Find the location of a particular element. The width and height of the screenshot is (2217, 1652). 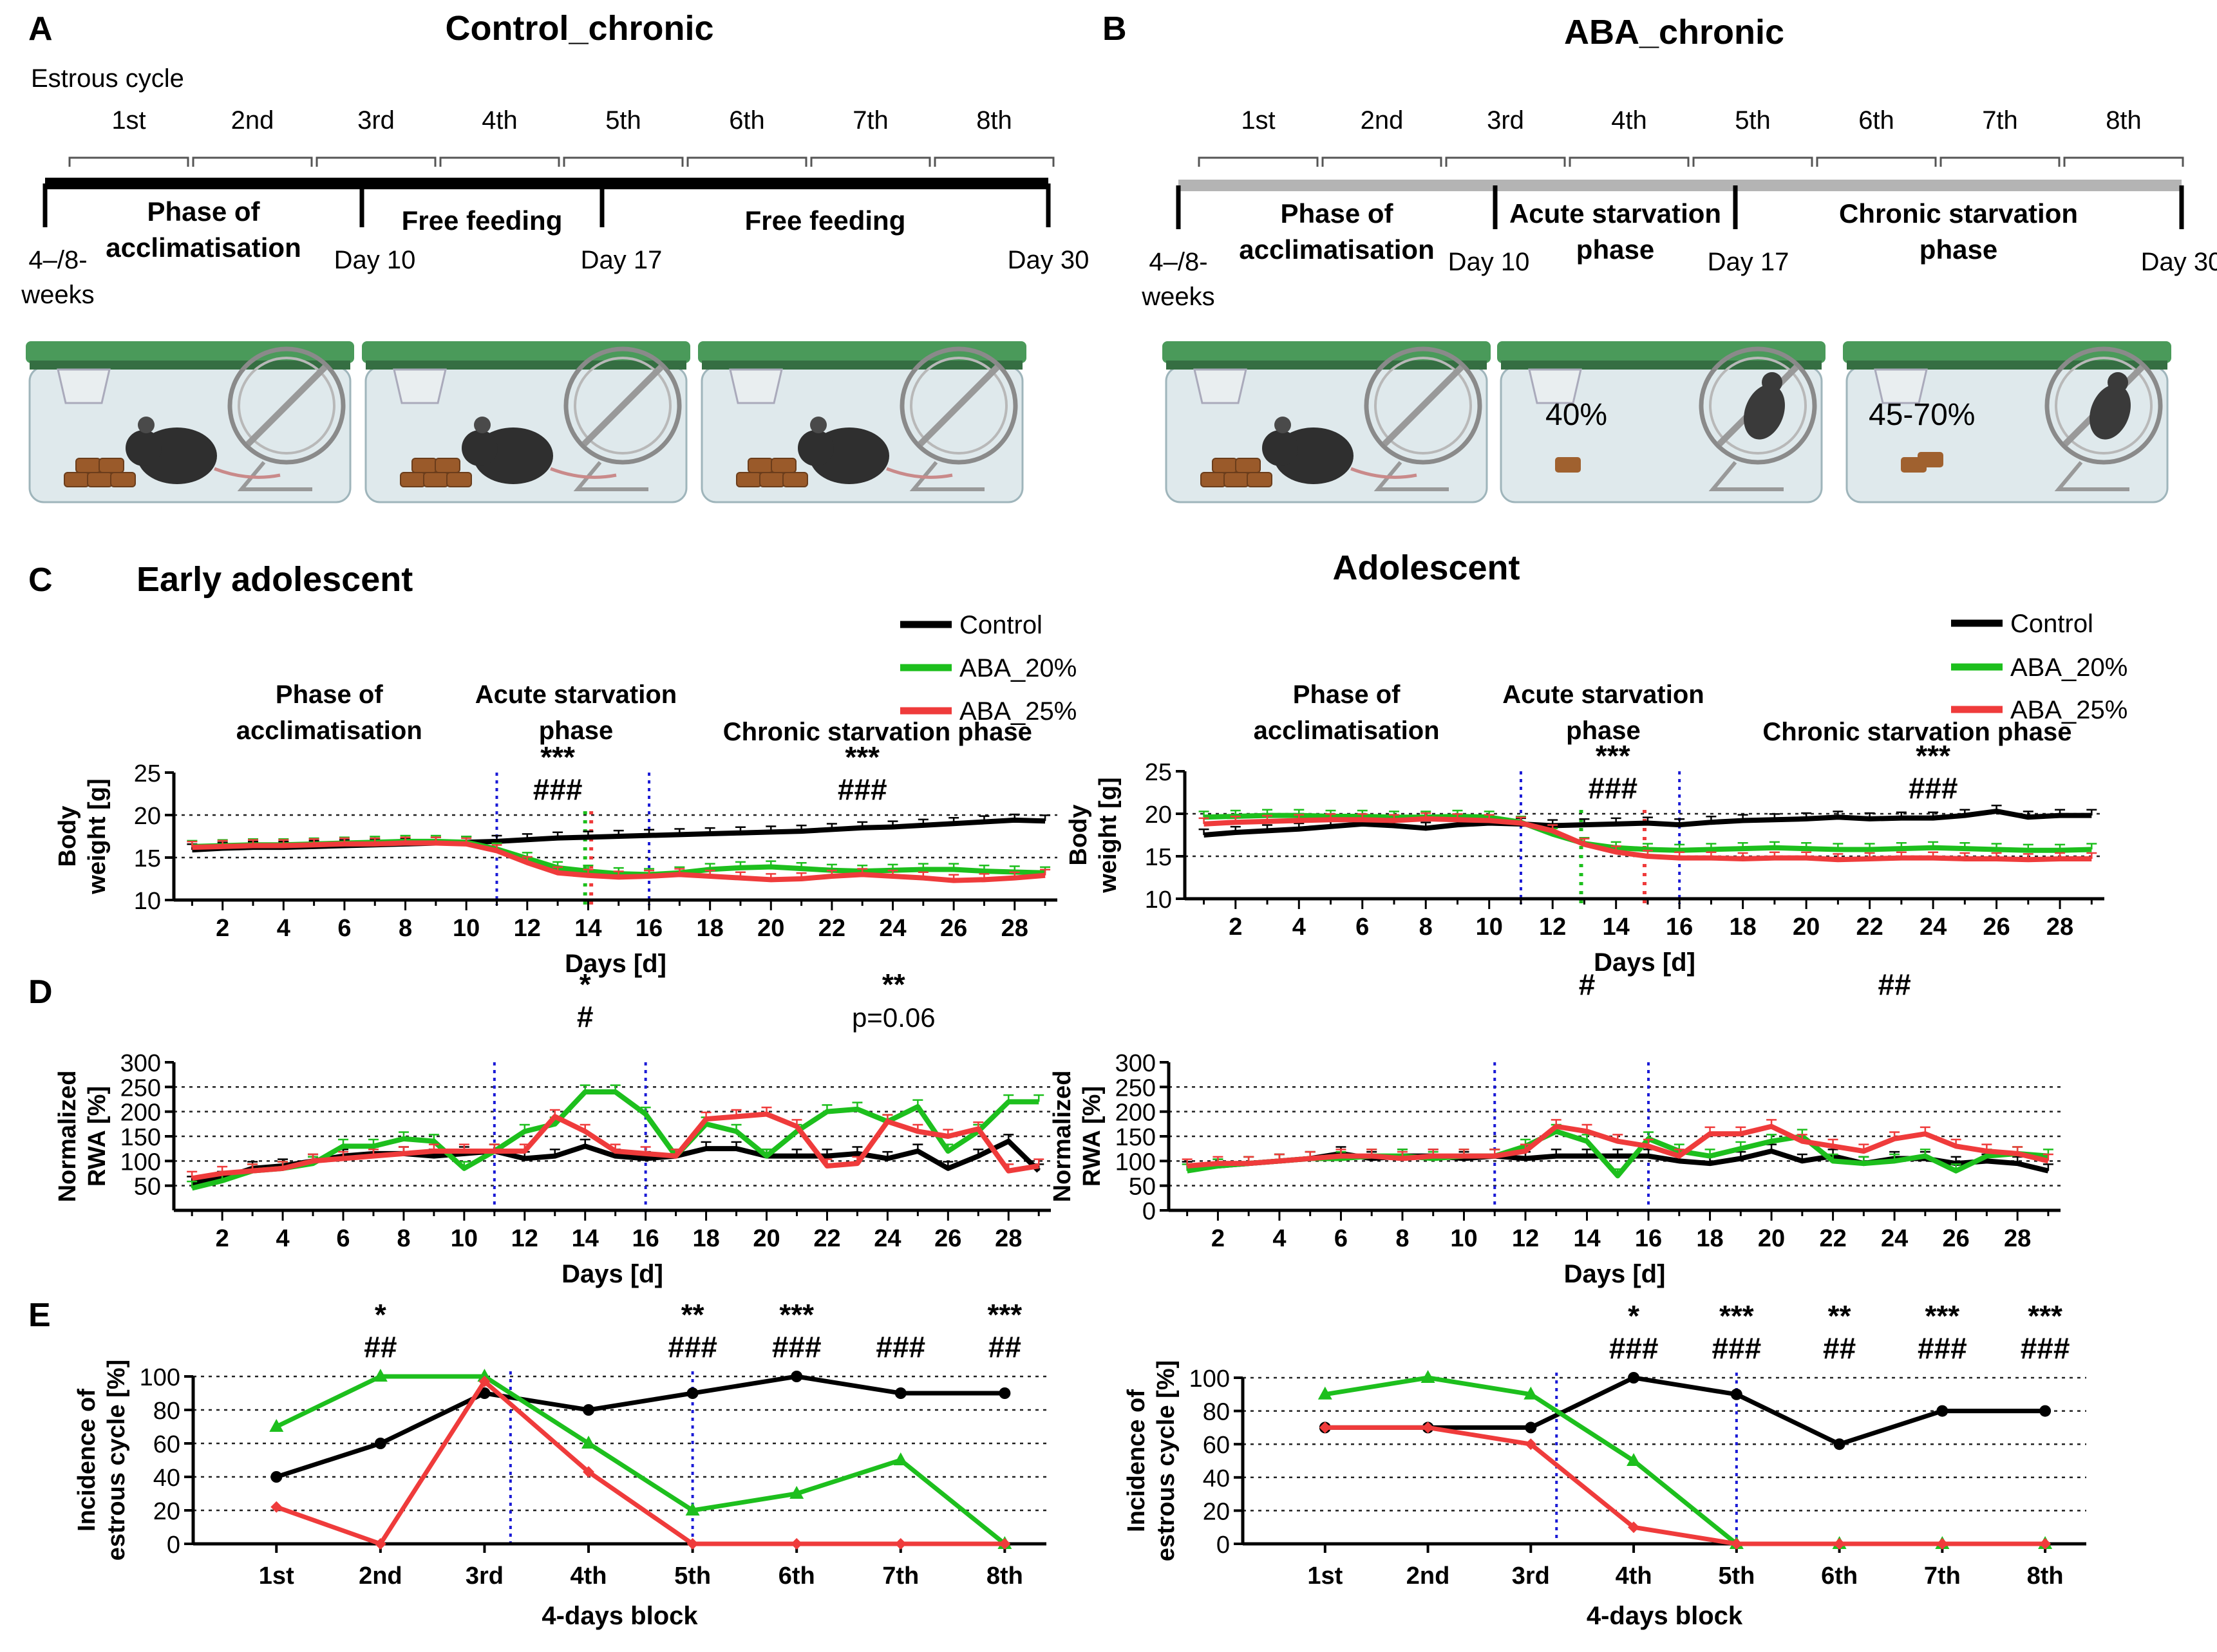

mouse-icon is located at coordinates (1764, 412).